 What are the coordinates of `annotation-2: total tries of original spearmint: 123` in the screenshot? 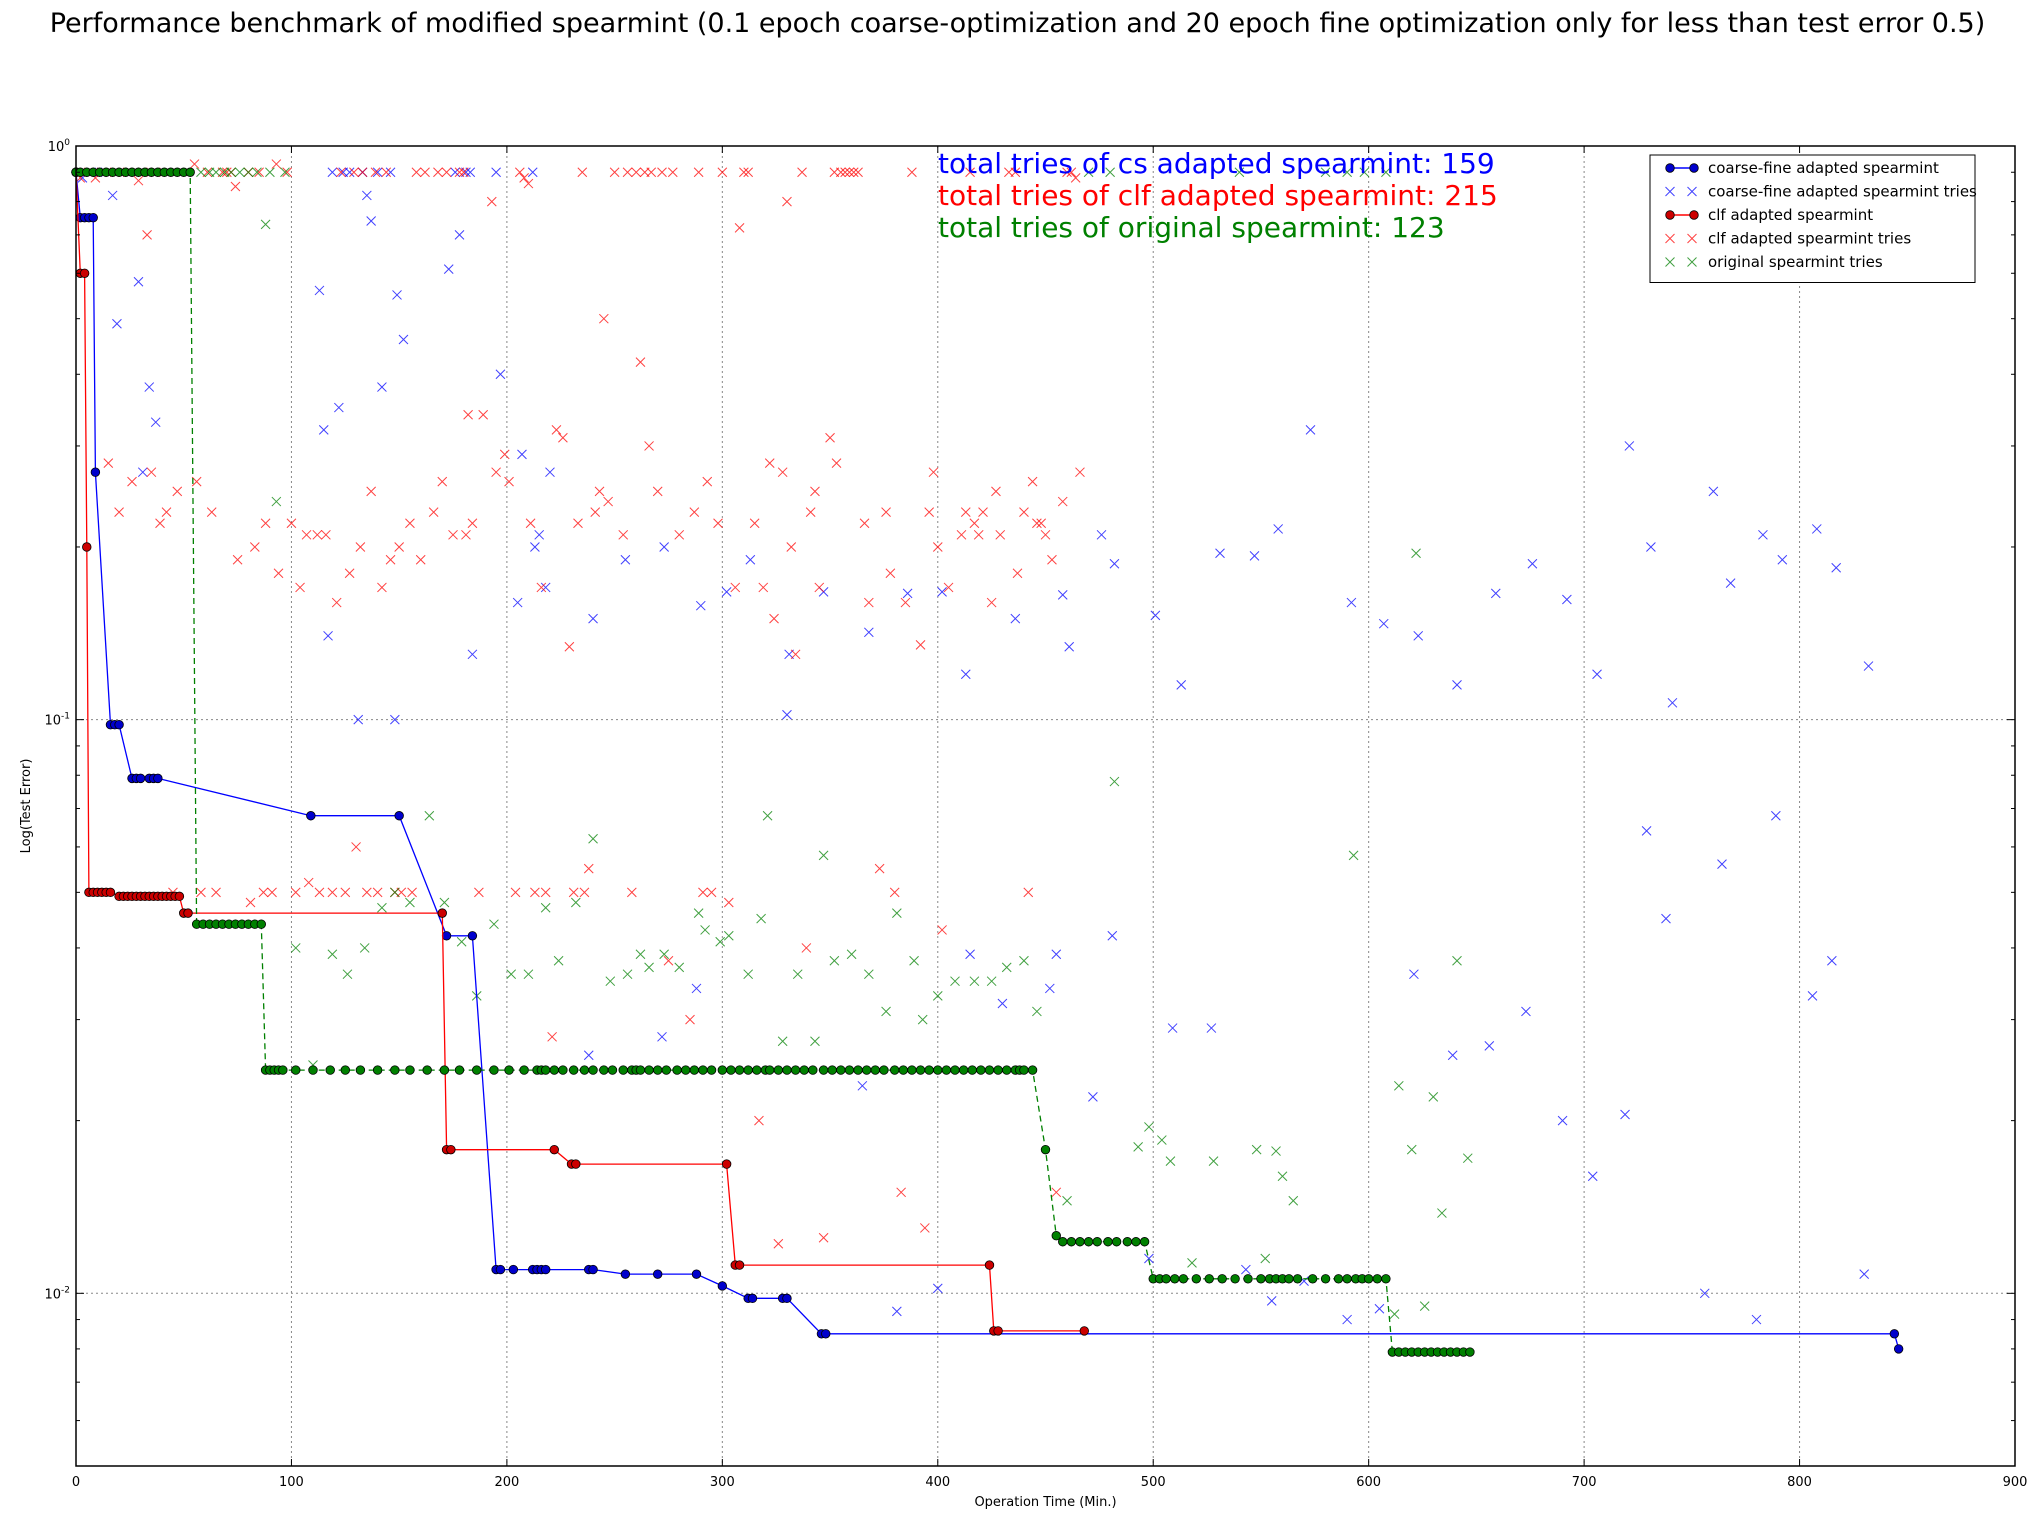 It's located at (1191, 227).